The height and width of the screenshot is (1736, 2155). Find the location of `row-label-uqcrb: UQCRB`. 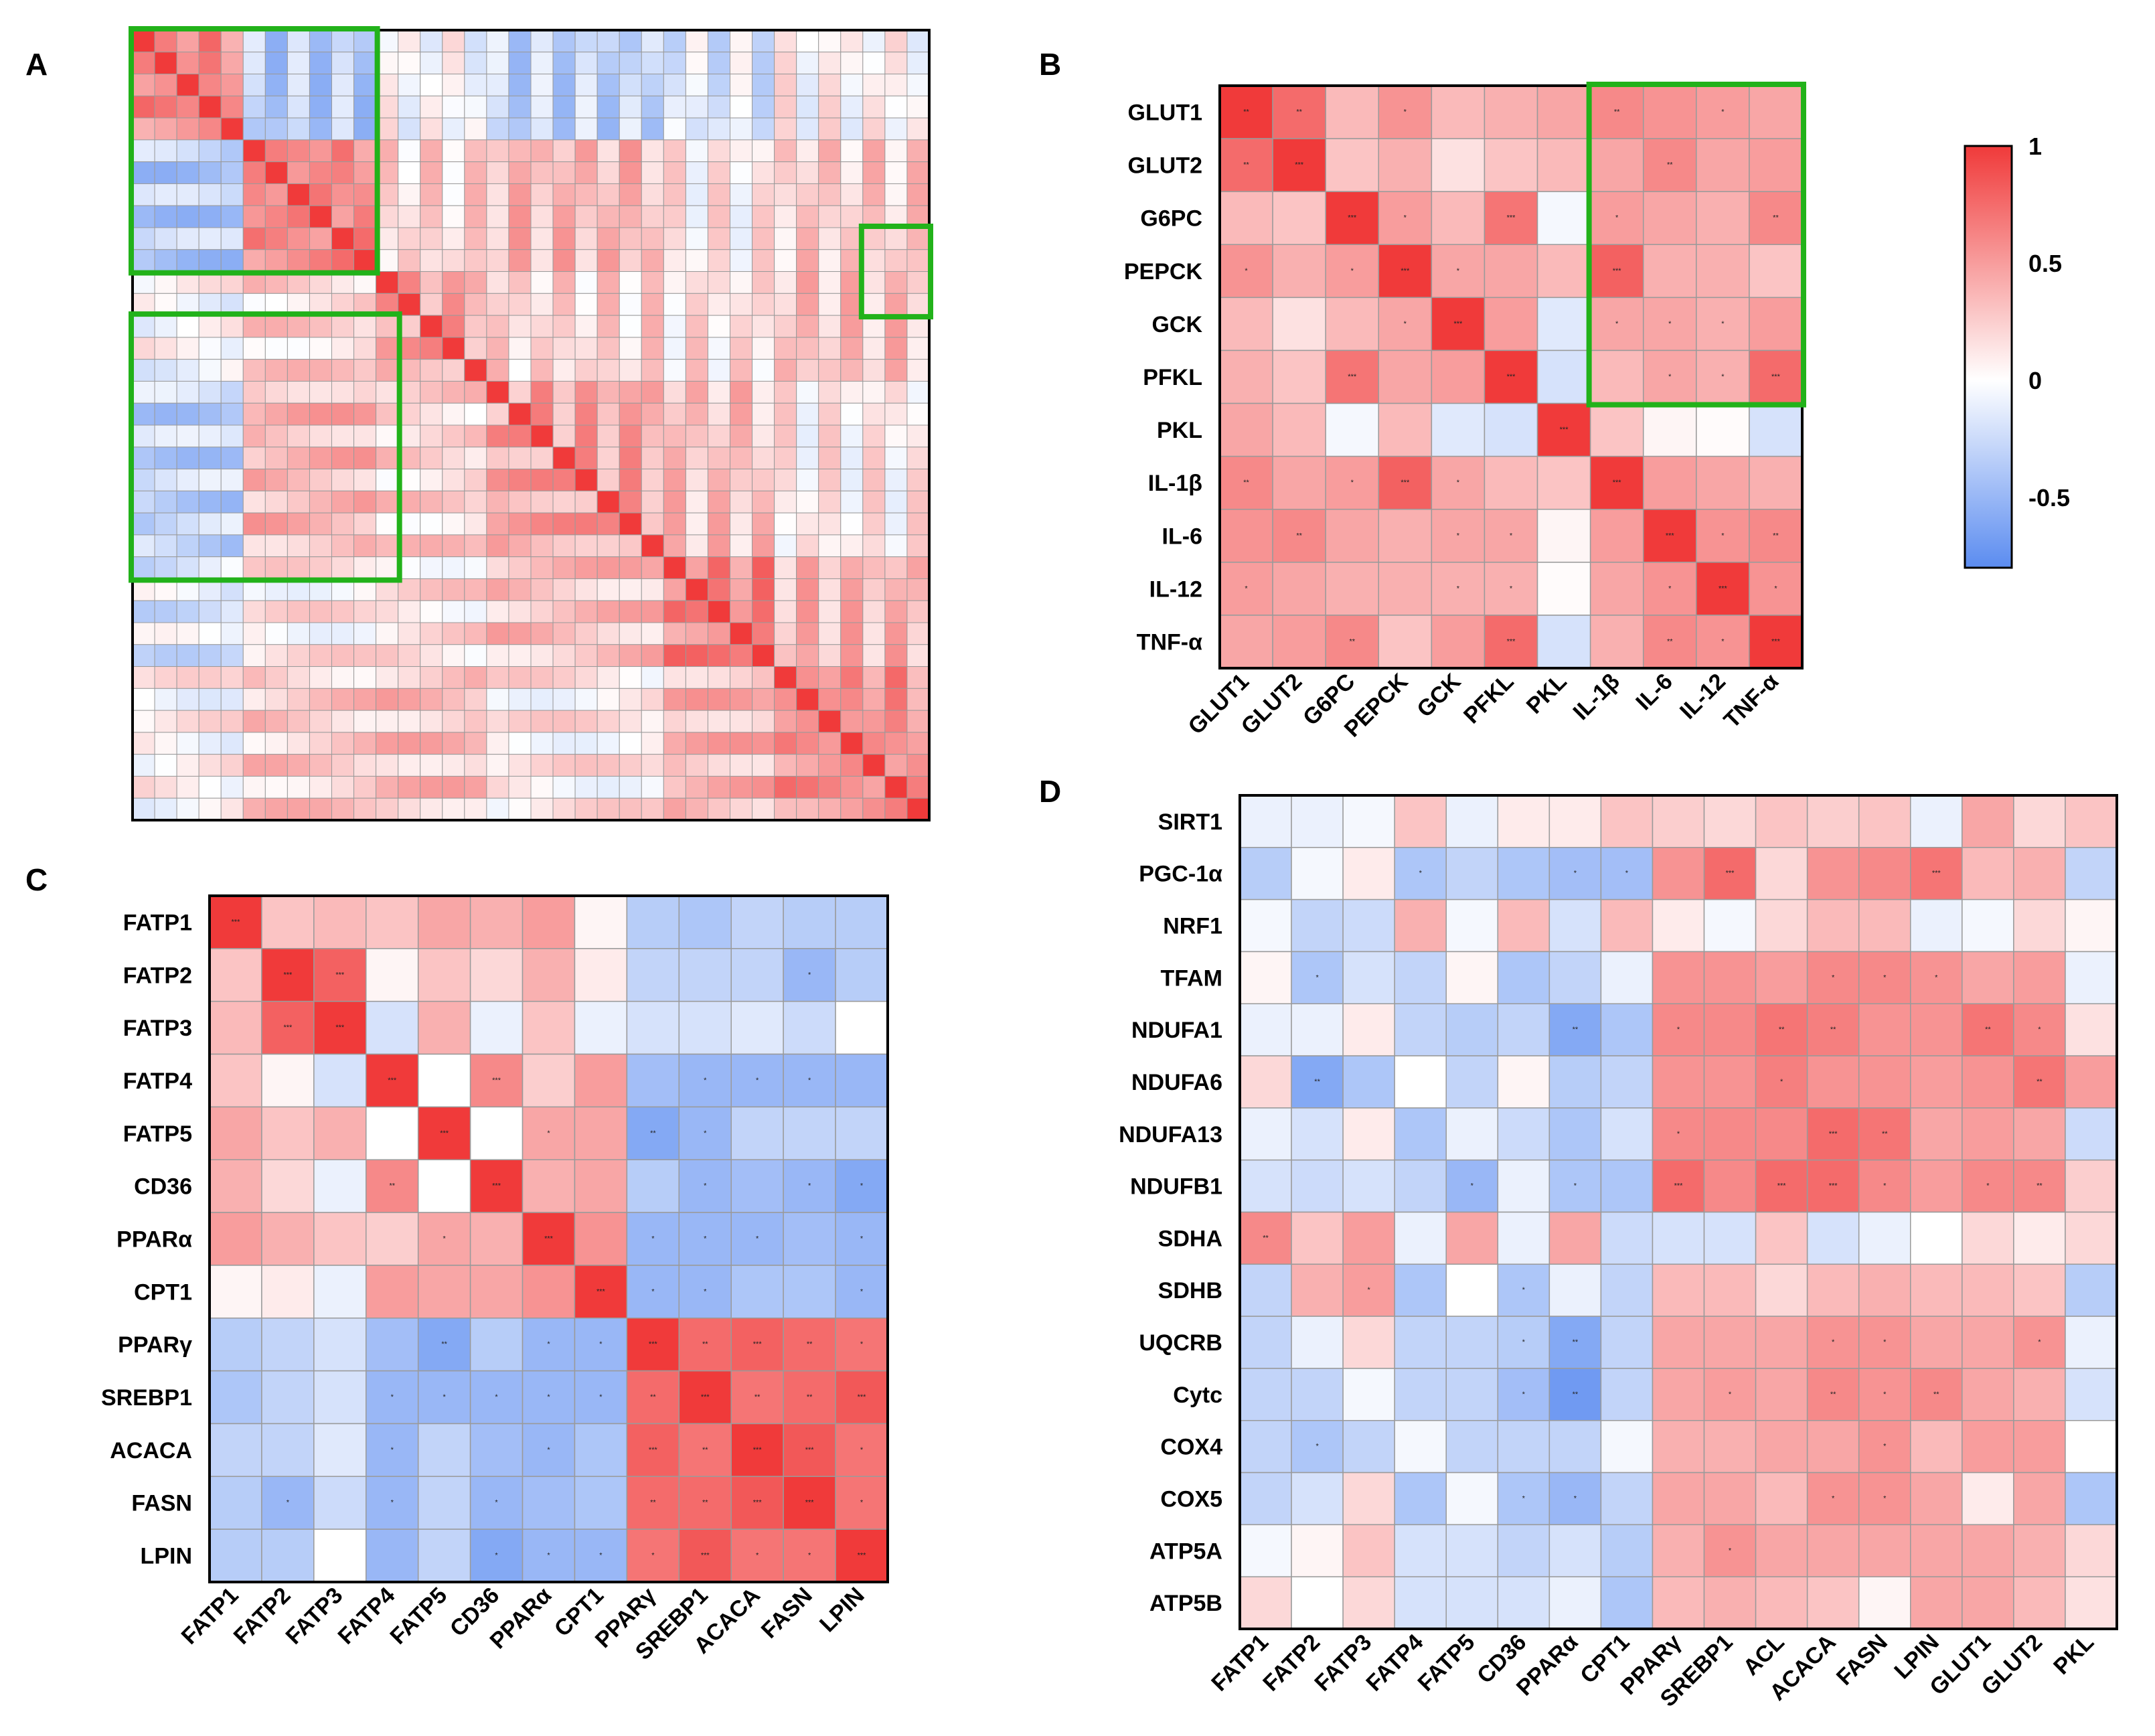

row-label-uqcrb: UQCRB is located at coordinates (1180, 1343).